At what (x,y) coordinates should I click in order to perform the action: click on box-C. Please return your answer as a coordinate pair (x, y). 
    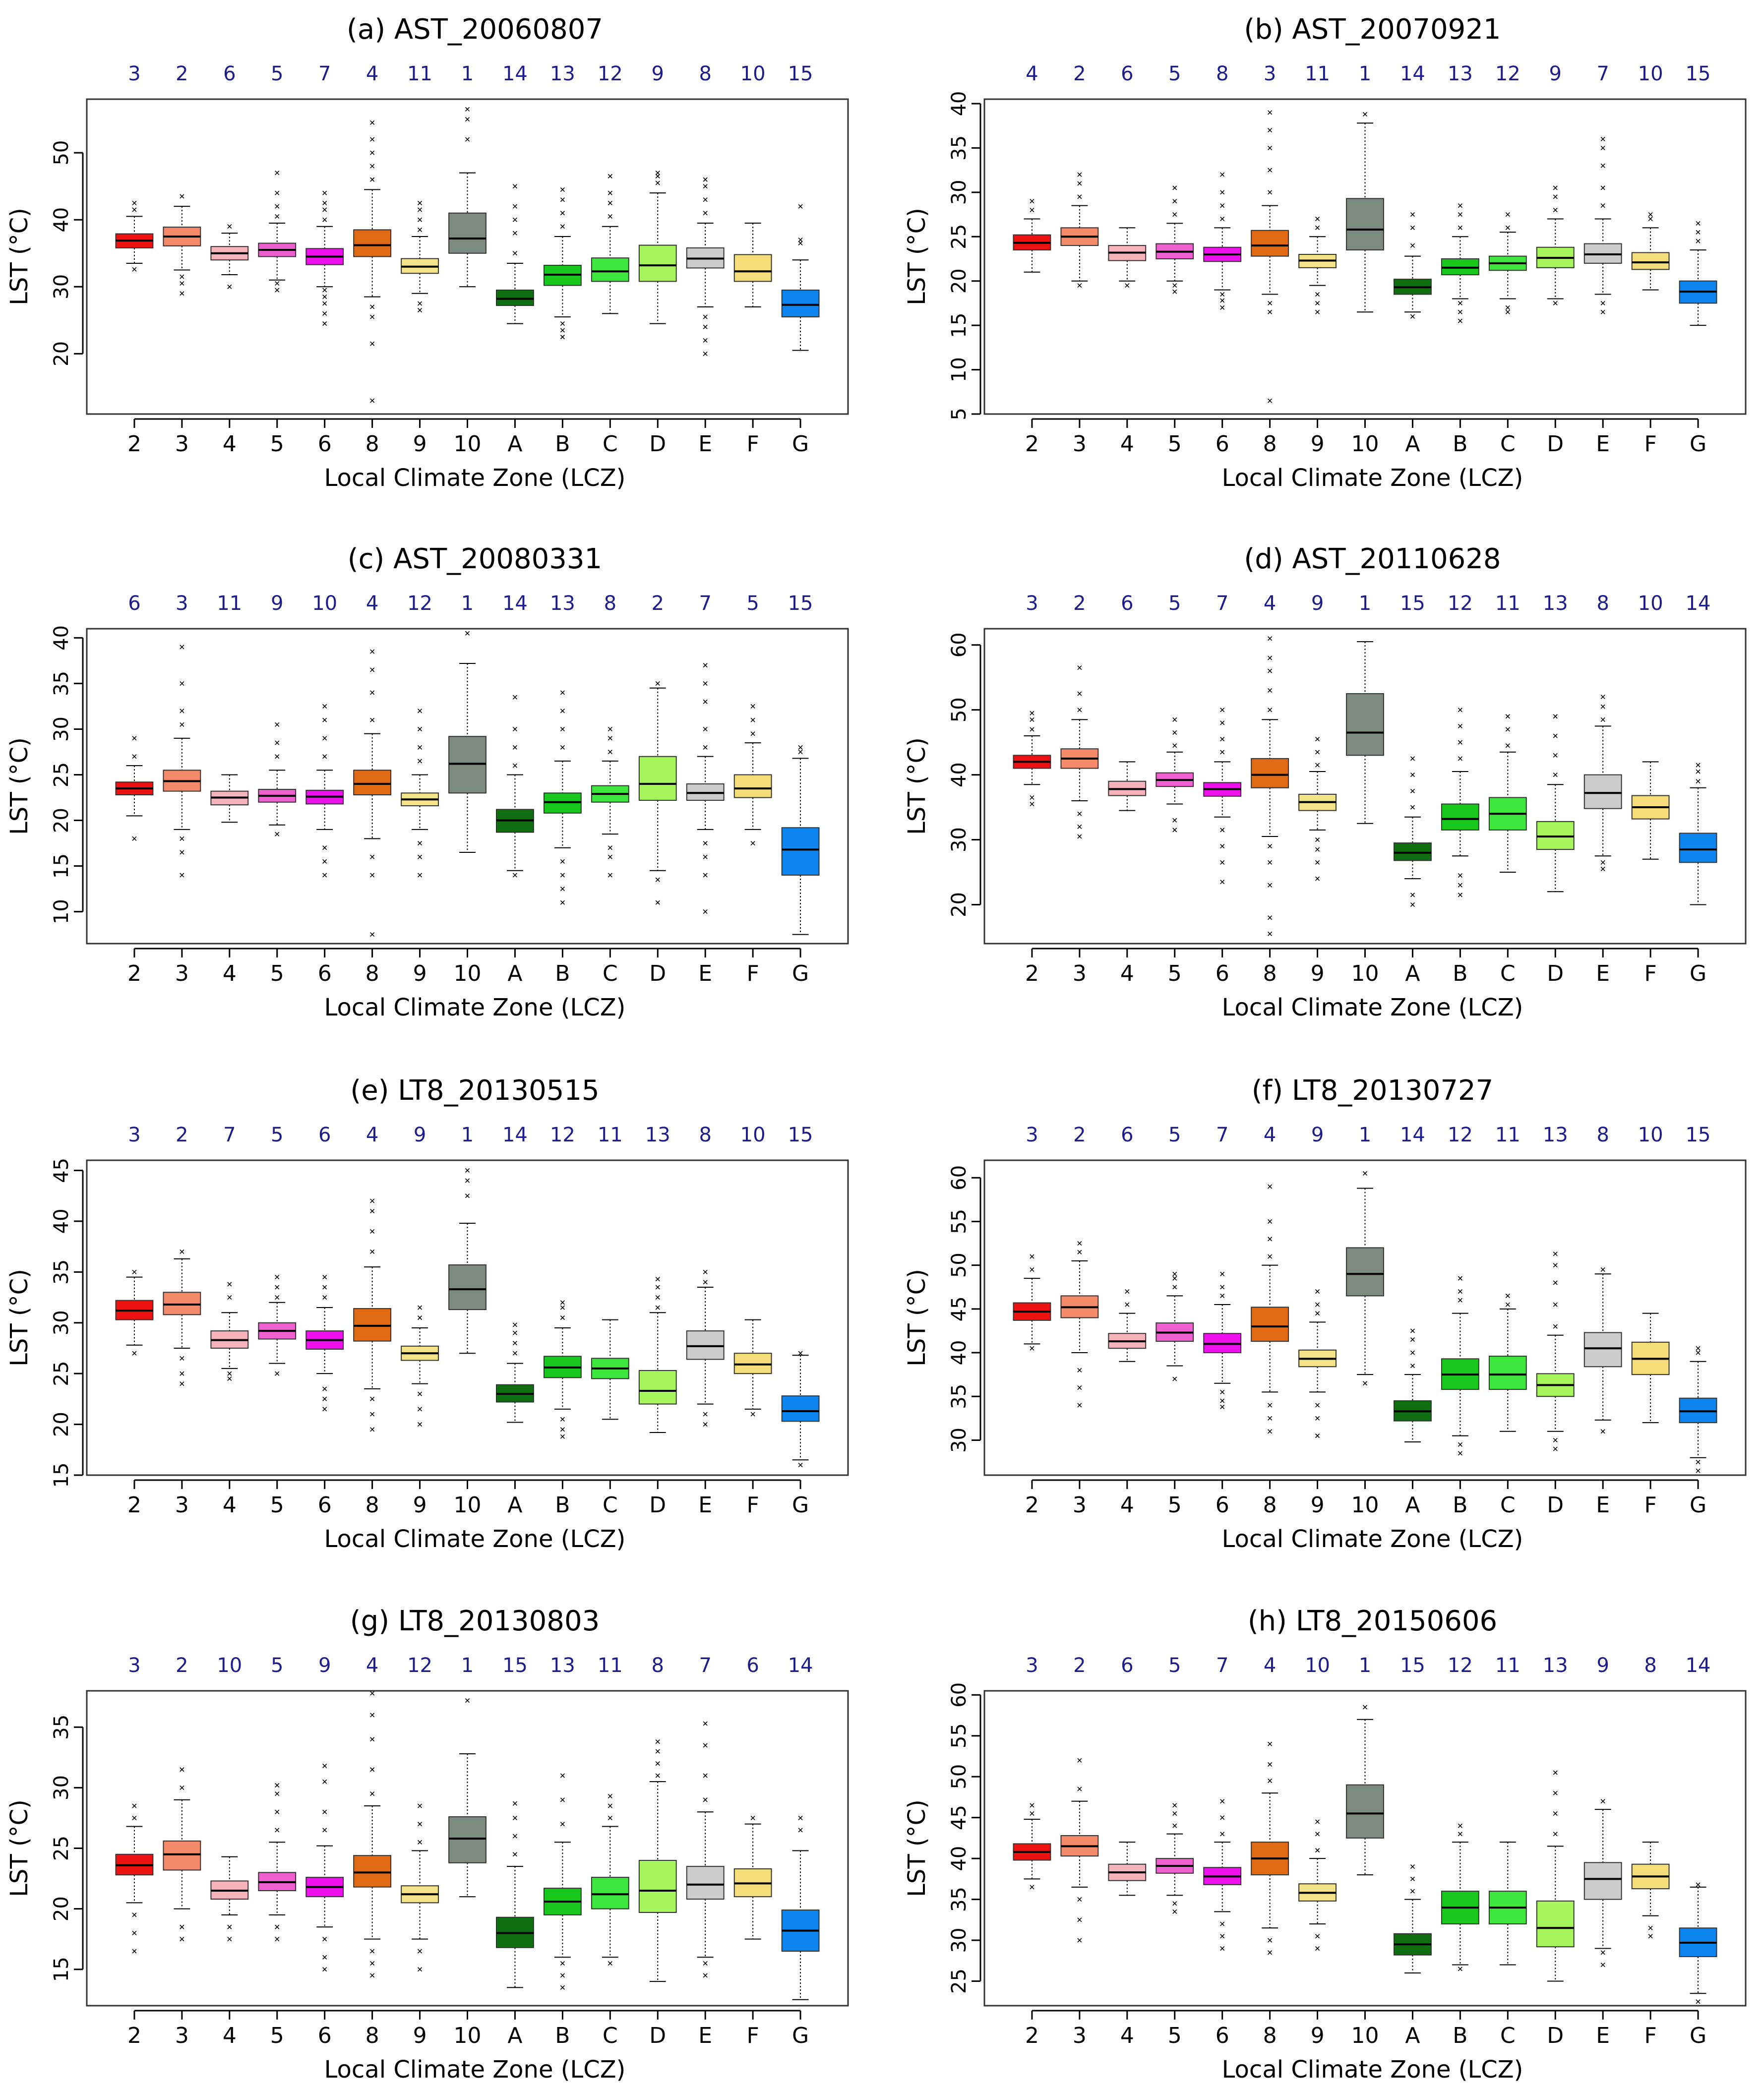
    Looking at the image, I should click on (610, 1893).